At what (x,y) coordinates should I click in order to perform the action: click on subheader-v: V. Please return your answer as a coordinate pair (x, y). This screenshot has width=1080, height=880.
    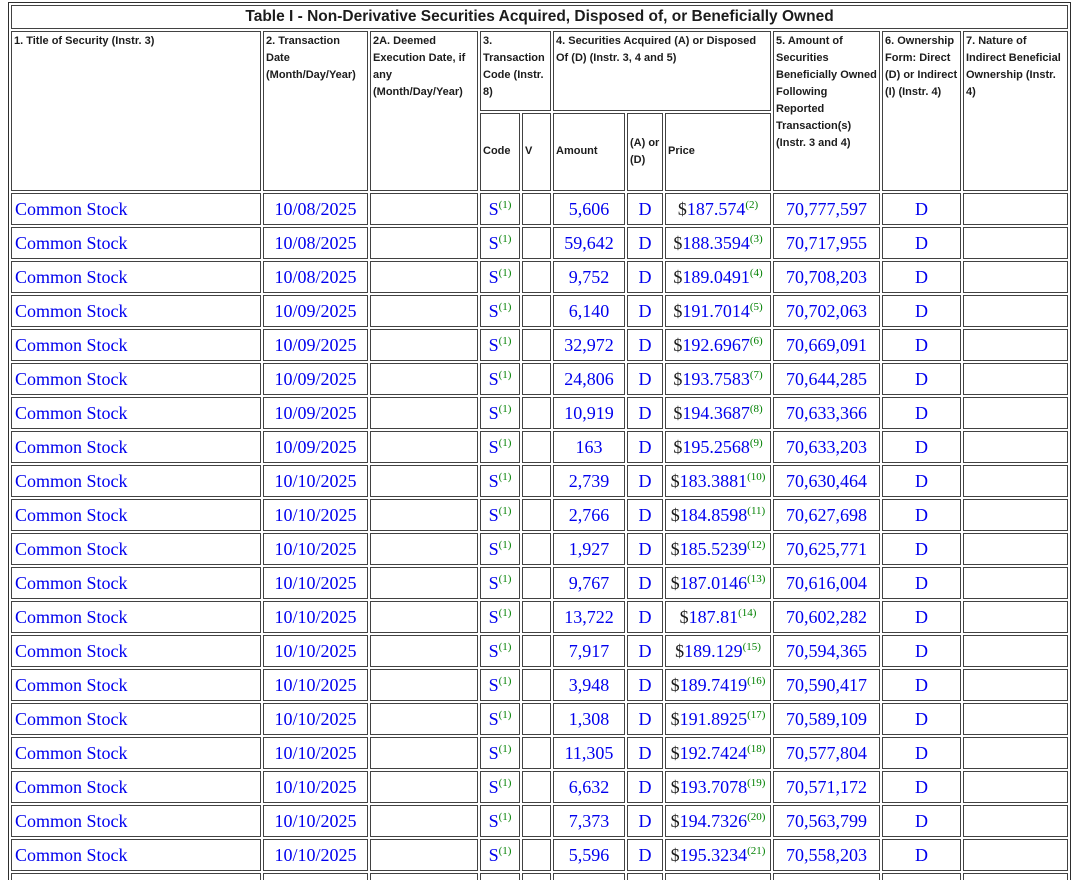
    Looking at the image, I should click on (536, 152).